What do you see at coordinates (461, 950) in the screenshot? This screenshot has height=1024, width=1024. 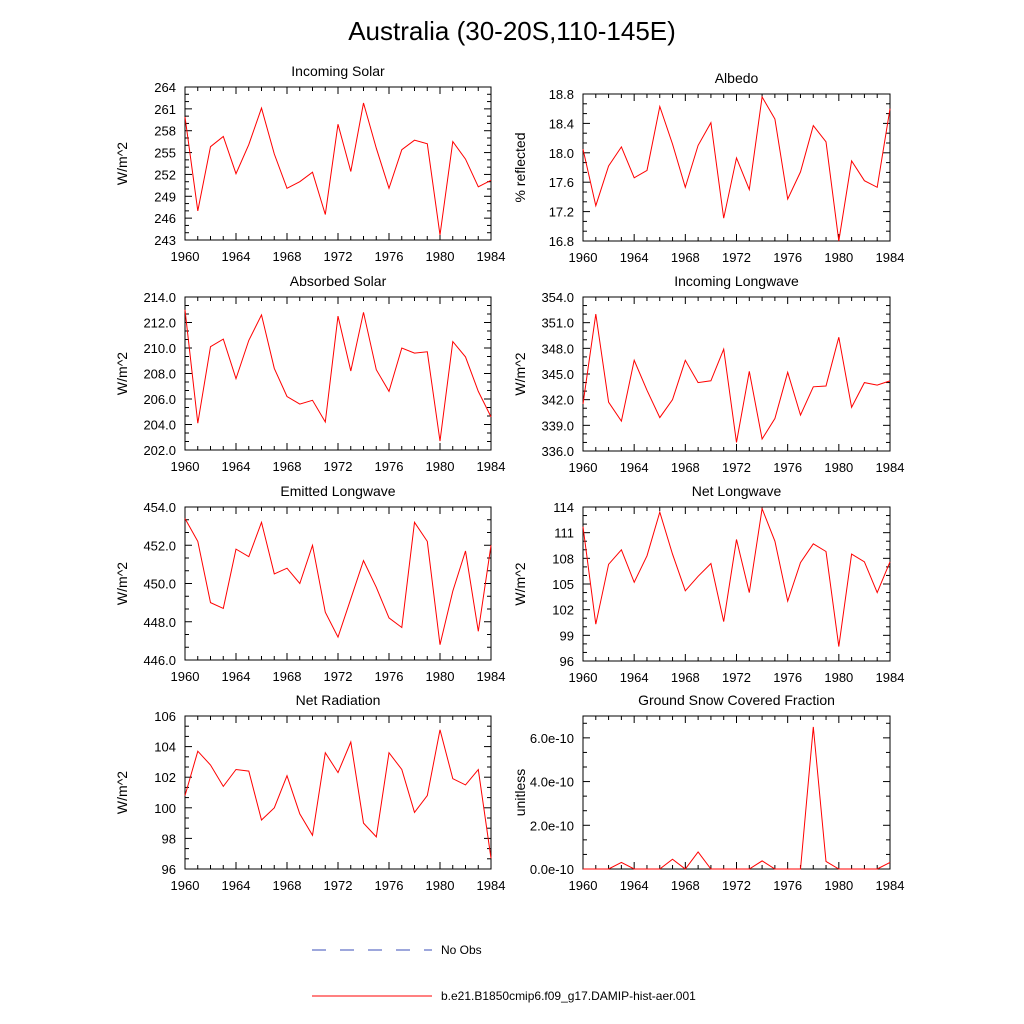 I see `legend-label-no-obs: No Obs` at bounding box center [461, 950].